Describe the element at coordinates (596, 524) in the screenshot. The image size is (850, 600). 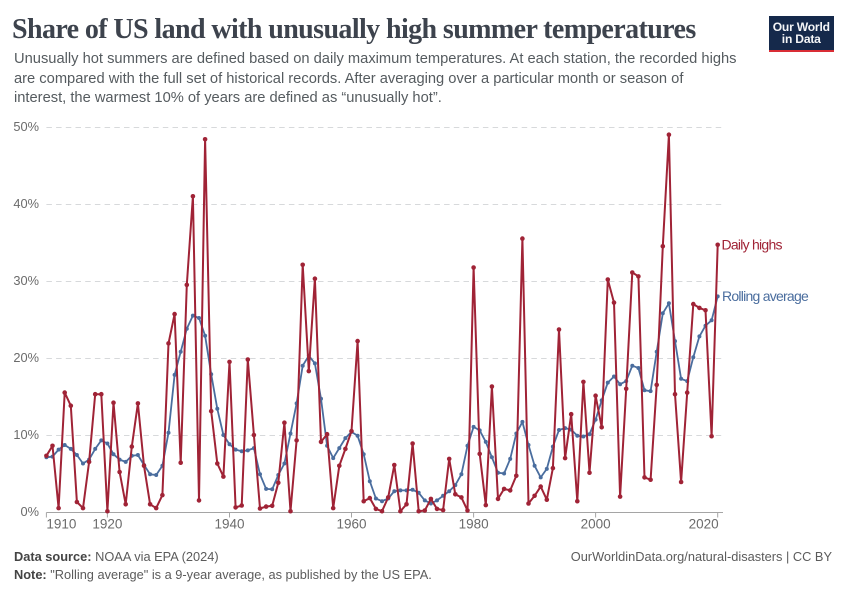
I see `svg-text: 2000` at that location.